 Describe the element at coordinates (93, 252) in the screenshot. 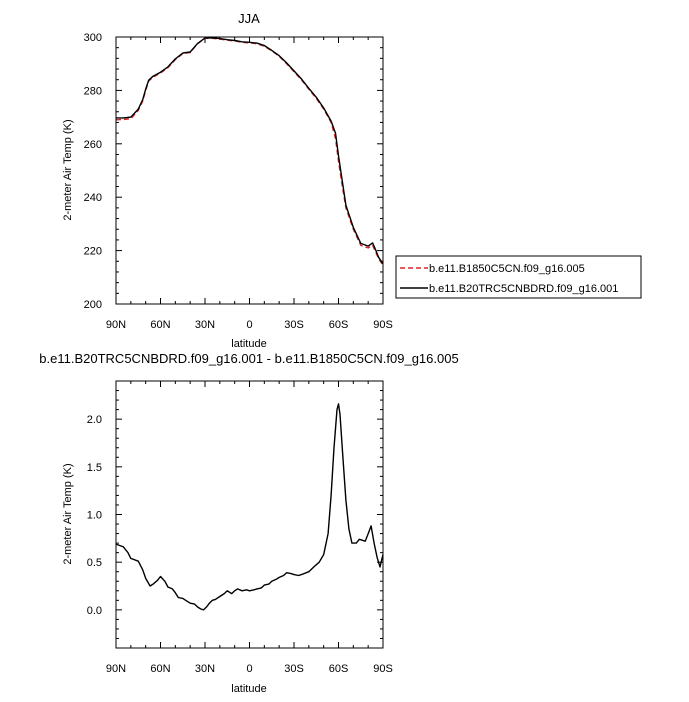

I see `top-y-tick-label: 220` at that location.